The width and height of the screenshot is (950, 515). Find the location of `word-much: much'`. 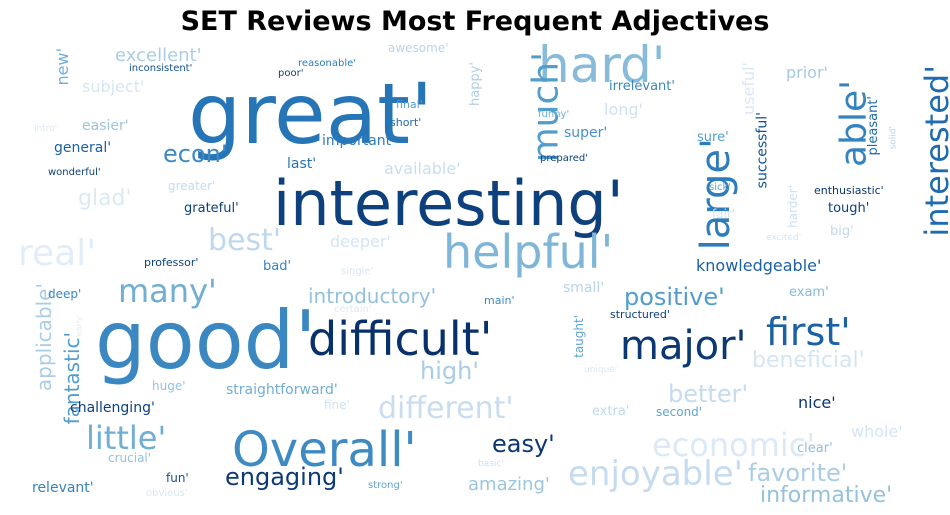

word-much: much' is located at coordinates (546, 107).